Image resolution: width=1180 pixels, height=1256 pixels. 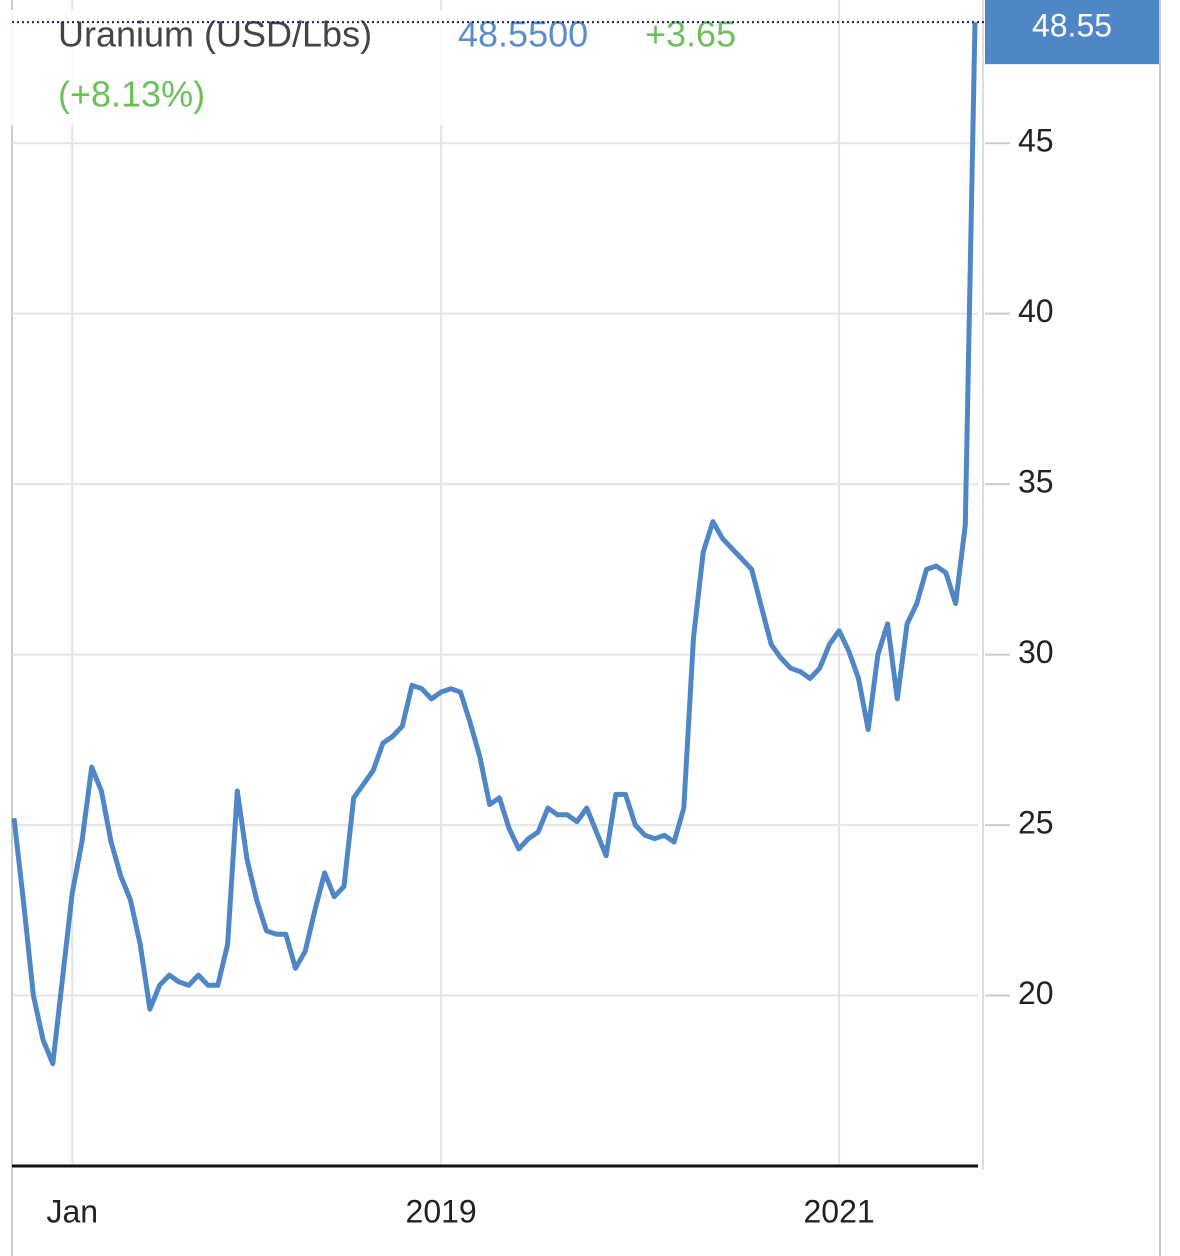 What do you see at coordinates (1036, 311) in the screenshot?
I see `y-tick-label: 40` at bounding box center [1036, 311].